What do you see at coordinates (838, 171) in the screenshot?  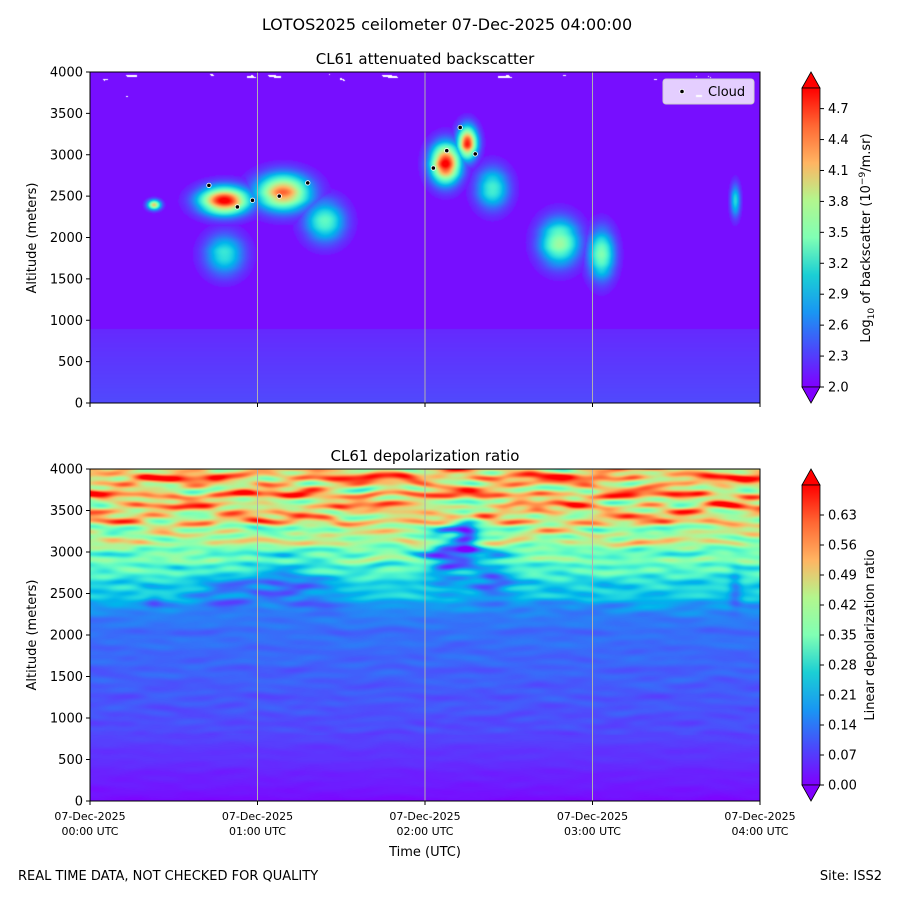 I see `colorbar-tick-label: 4.1` at bounding box center [838, 171].